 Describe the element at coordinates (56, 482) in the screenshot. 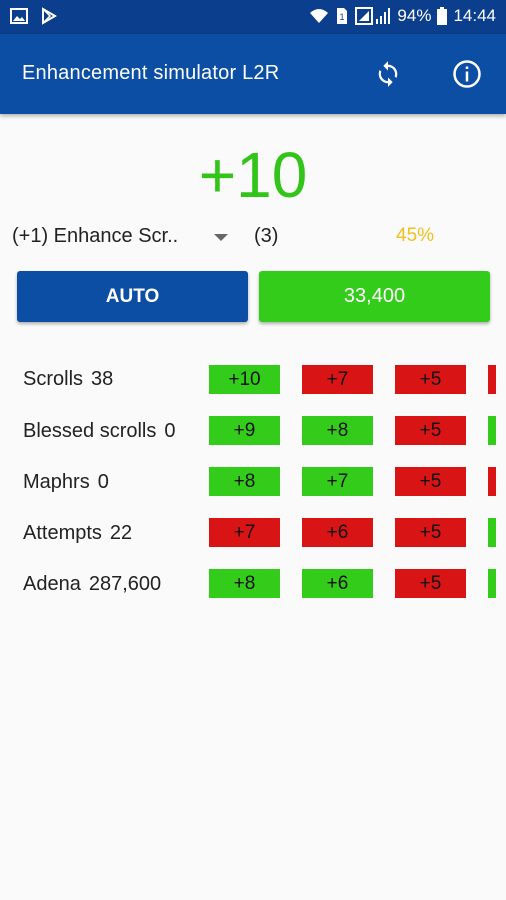

I see `stat-label: Maphrs` at that location.